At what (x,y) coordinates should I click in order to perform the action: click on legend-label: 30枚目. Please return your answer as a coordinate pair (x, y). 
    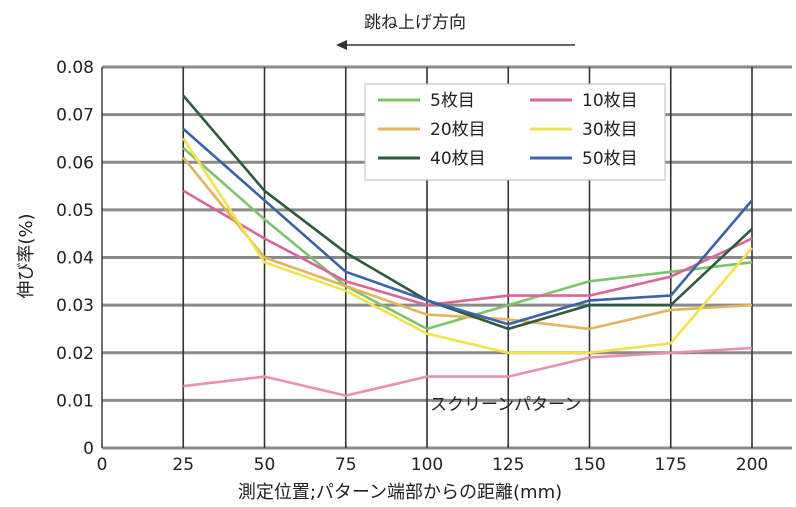
    Looking at the image, I should click on (610, 130).